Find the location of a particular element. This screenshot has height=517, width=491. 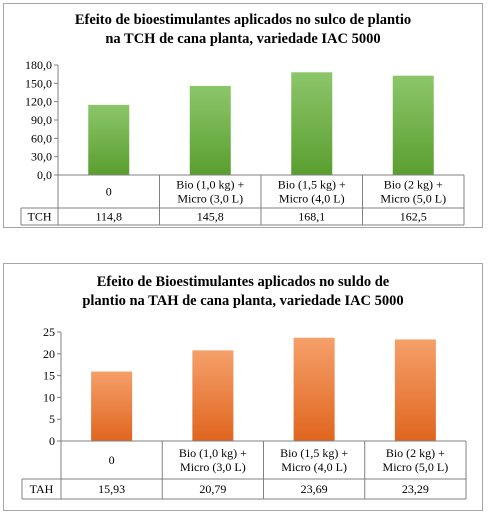

y-tick-label: 120,0 is located at coordinates (38, 102).